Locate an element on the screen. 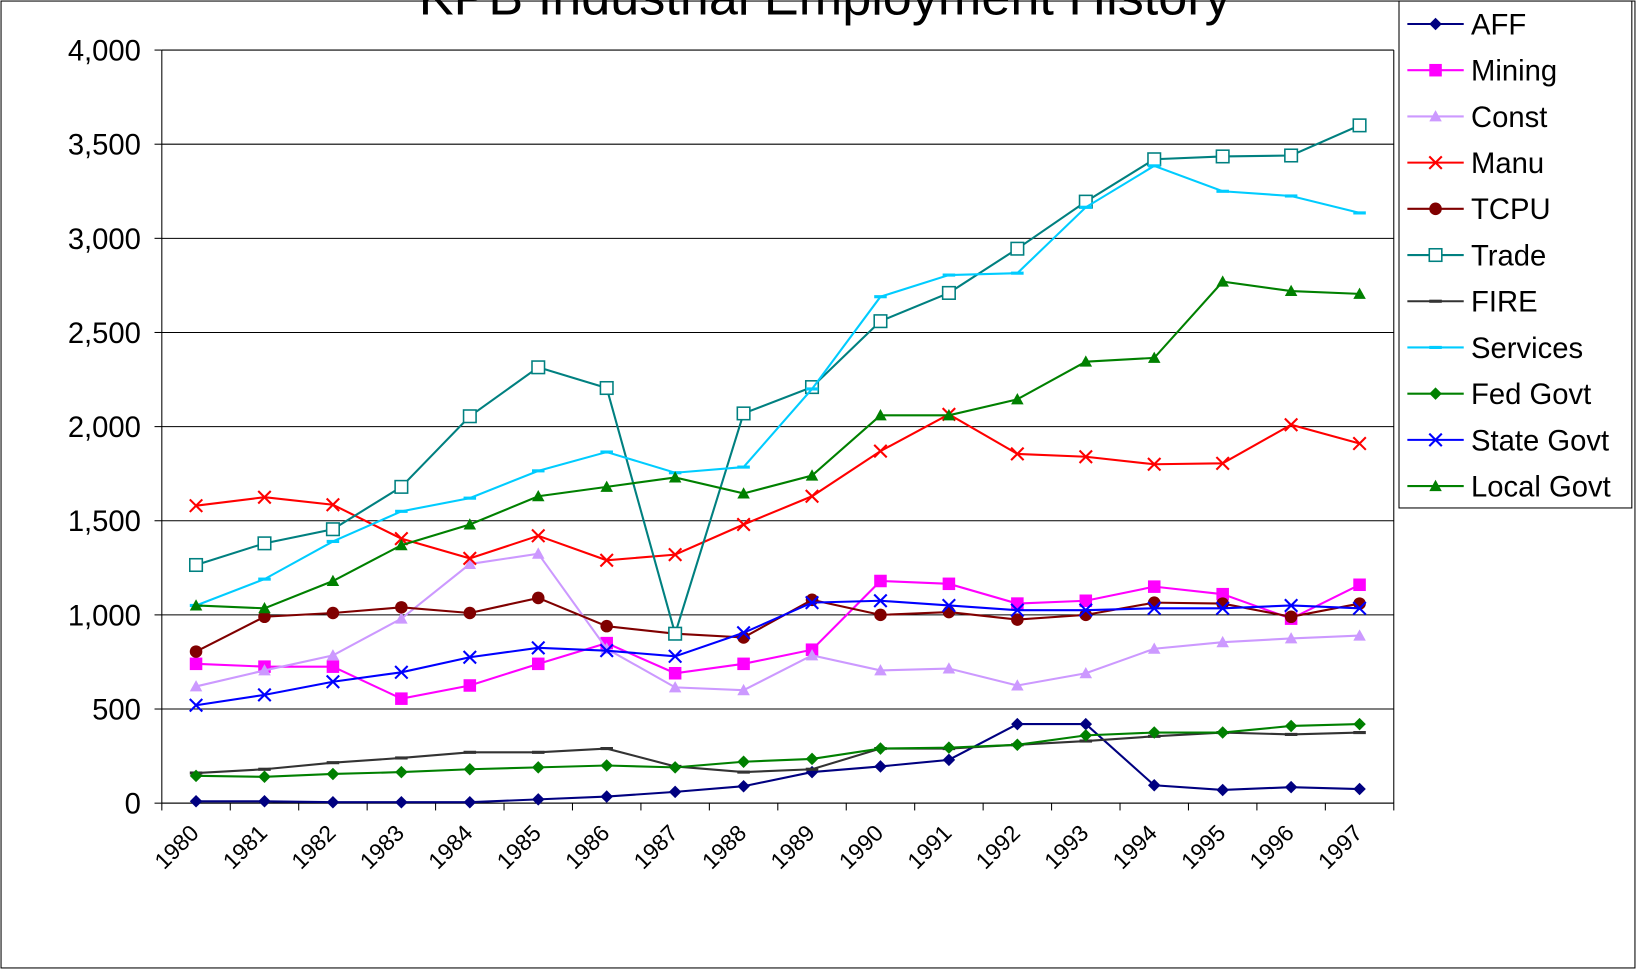 The height and width of the screenshot is (969, 1636). legend-label: Trade is located at coordinates (1508, 256).